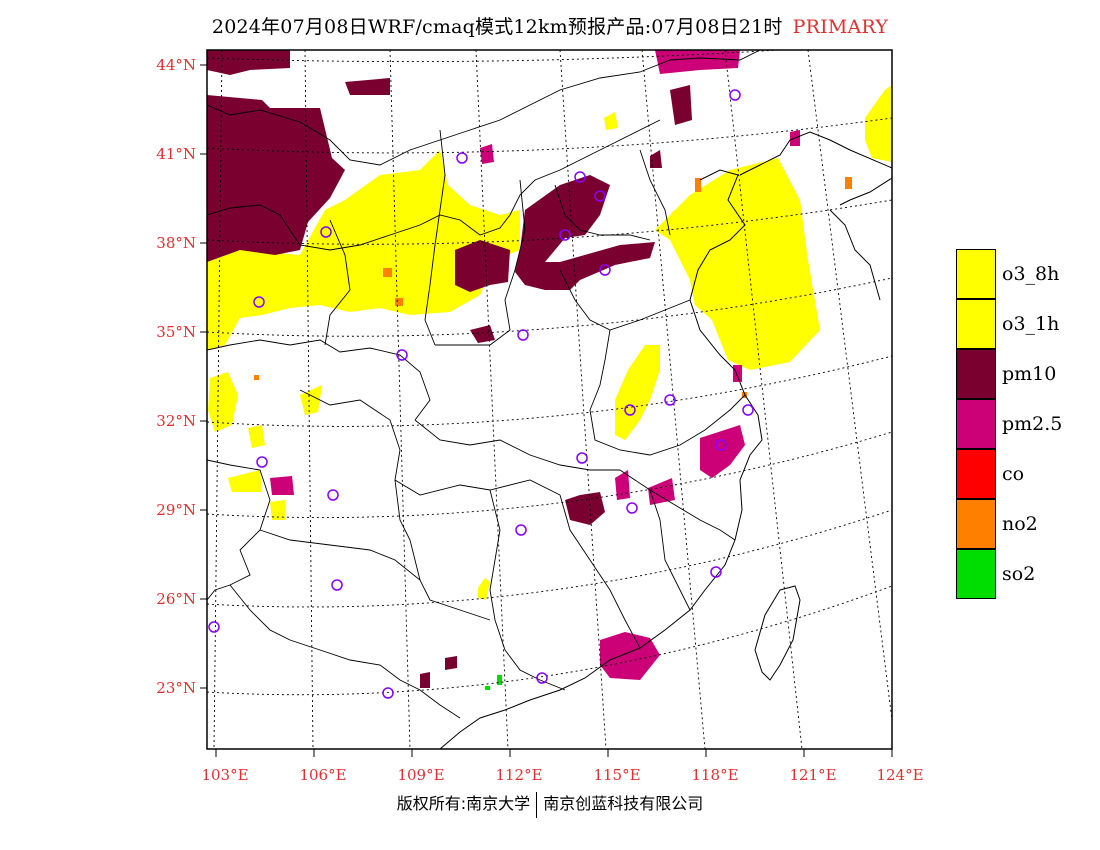 Image resolution: width=1100 pixels, height=850 pixels. Describe the element at coordinates (176, 65) in the screenshot. I see `lat-label: 44°N` at that location.